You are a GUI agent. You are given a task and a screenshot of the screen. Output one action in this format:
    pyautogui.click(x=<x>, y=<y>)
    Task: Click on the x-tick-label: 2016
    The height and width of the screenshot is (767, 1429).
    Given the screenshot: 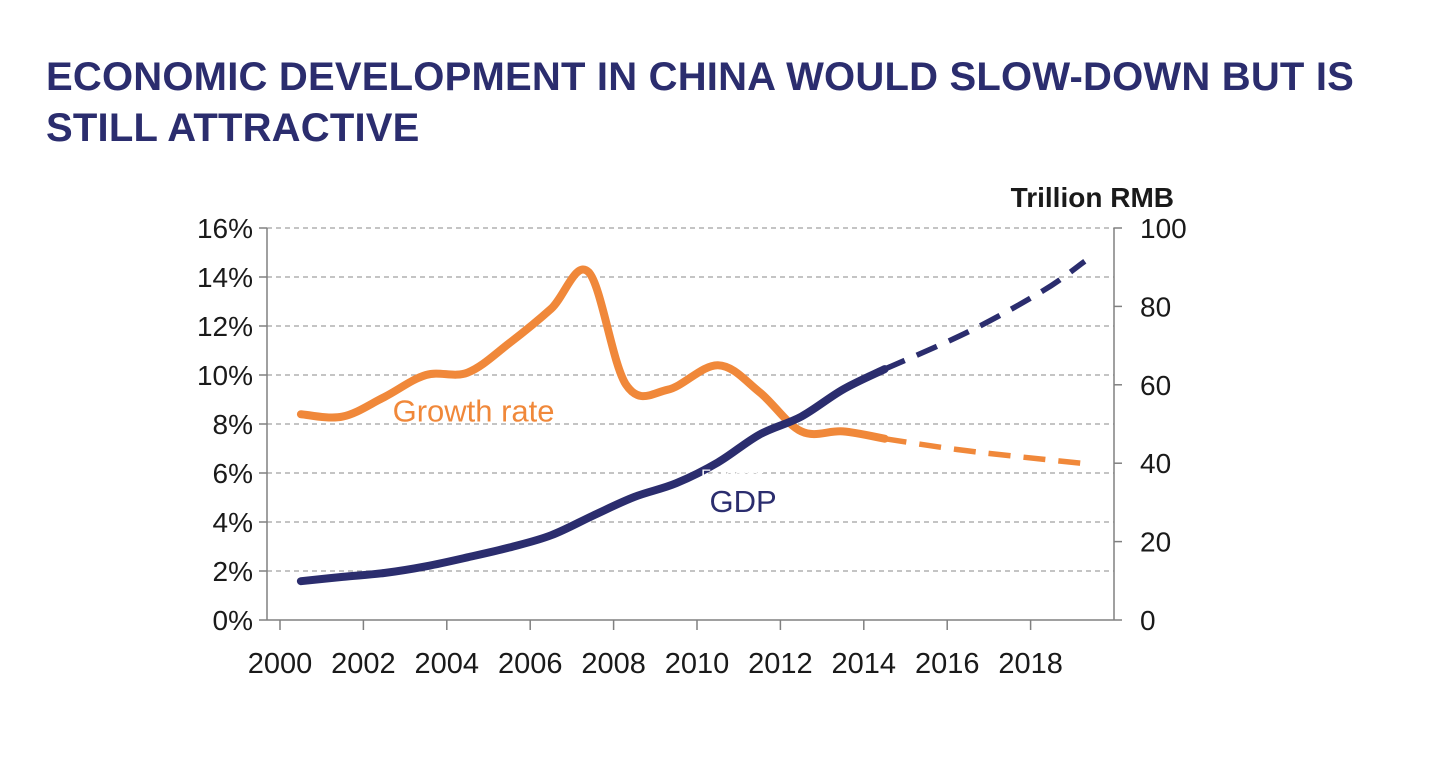 What is the action you would take?
    pyautogui.click(x=947, y=664)
    